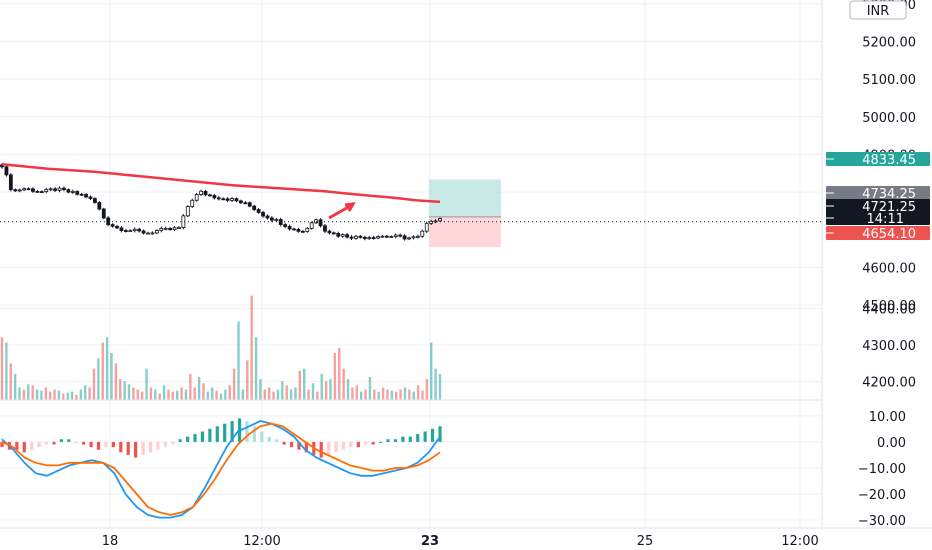  I want to click on currency-badge-label: INR, so click(878, 11).